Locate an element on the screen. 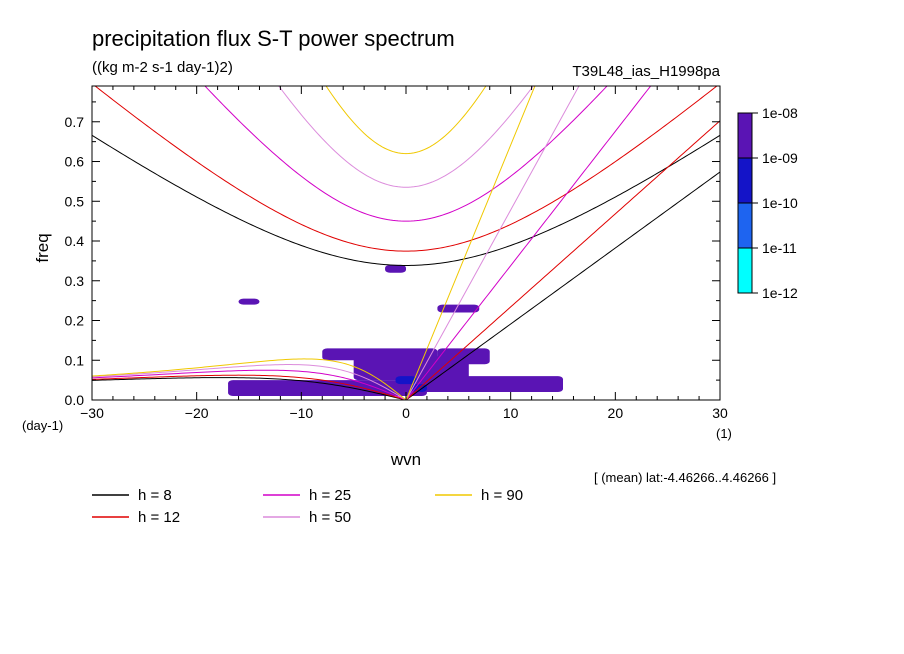 The image size is (904, 654). x-tick-label: 20 is located at coordinates (616, 413).